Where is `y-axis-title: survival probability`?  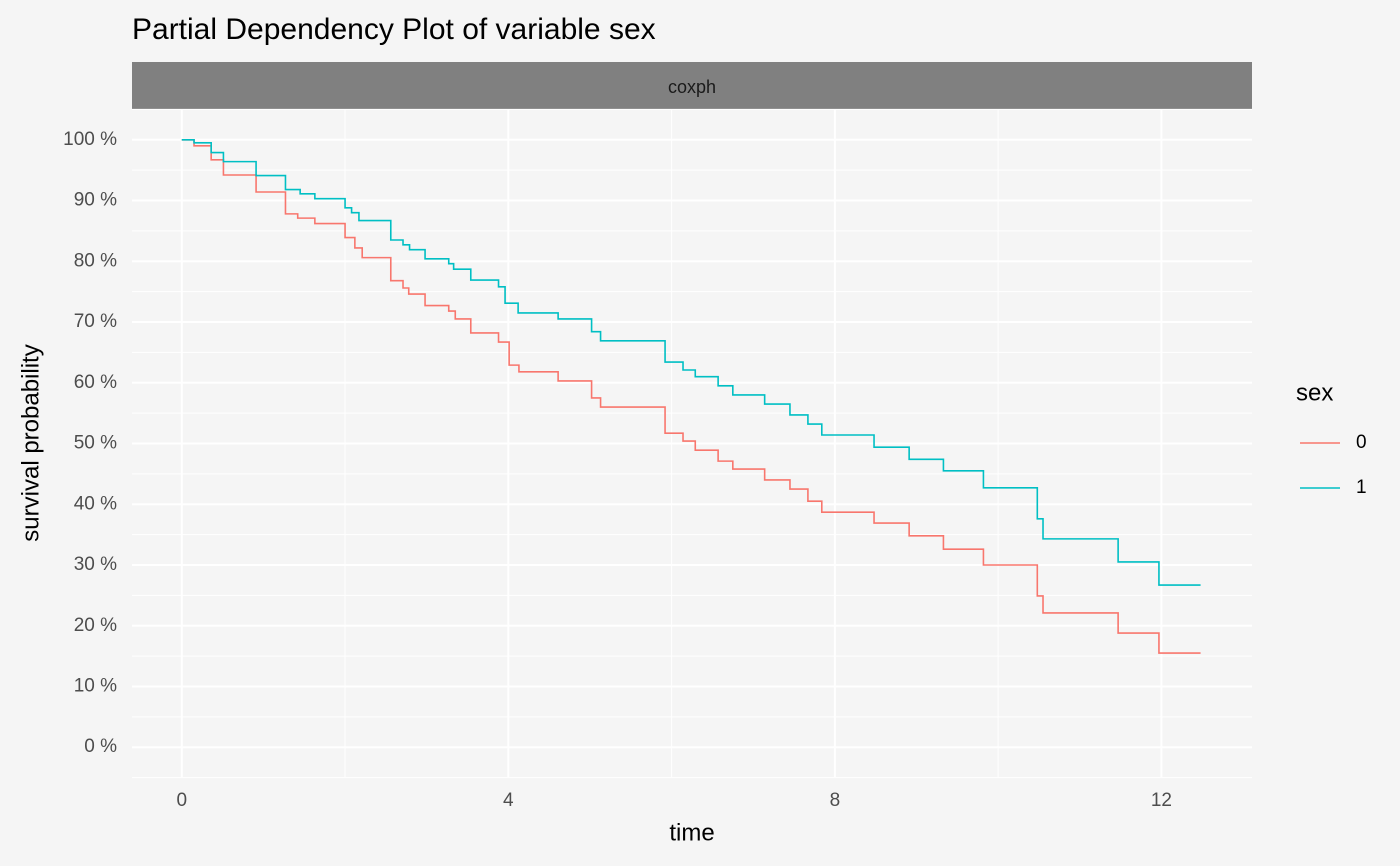 y-axis-title: survival probability is located at coordinates (30, 442).